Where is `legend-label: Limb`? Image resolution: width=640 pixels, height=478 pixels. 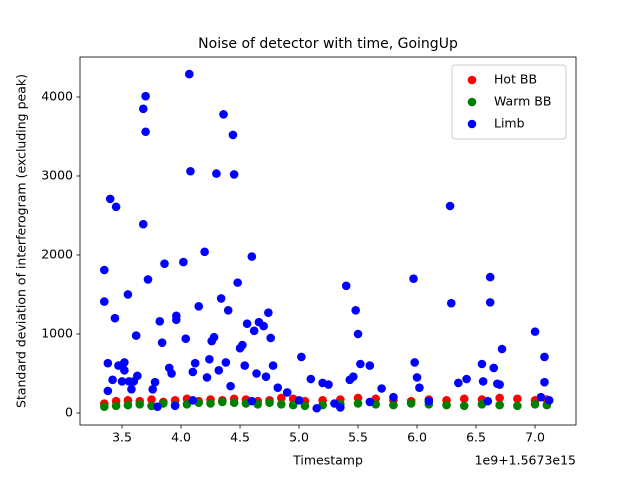
legend-label: Limb is located at coordinates (509, 123).